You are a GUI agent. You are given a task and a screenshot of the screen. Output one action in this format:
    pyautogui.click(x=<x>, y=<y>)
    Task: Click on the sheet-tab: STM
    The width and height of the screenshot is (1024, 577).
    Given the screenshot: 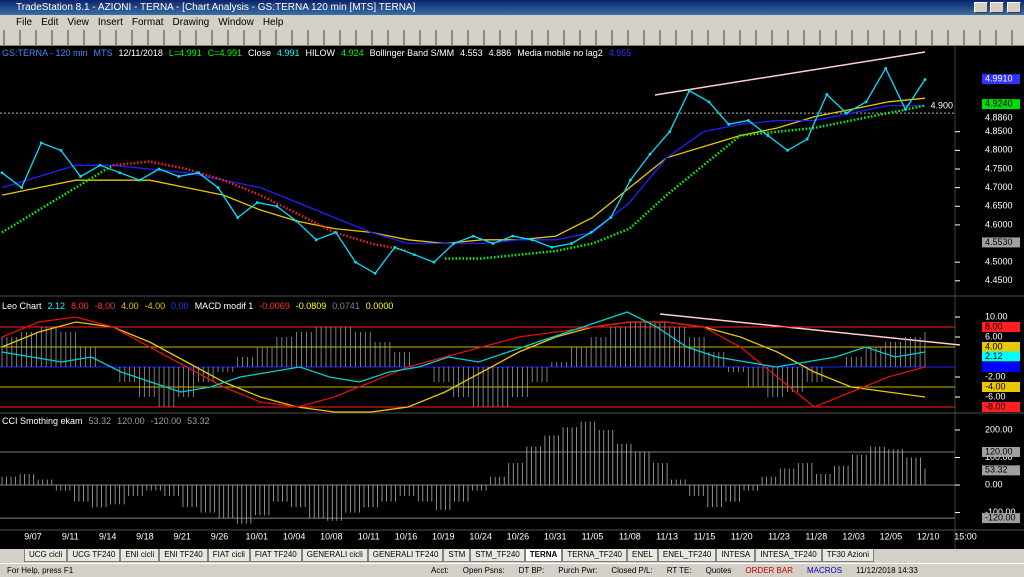 What is the action you would take?
    pyautogui.click(x=457, y=555)
    